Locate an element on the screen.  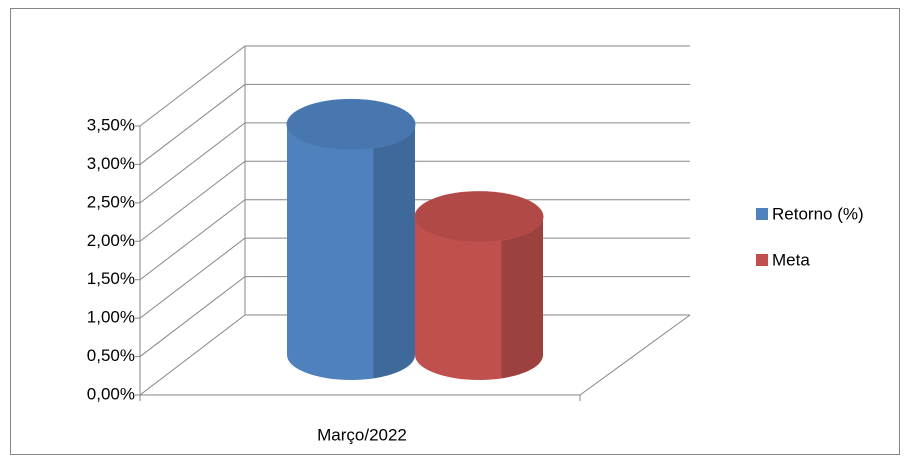
y-tick-label: 2,00% is located at coordinates (111, 240).